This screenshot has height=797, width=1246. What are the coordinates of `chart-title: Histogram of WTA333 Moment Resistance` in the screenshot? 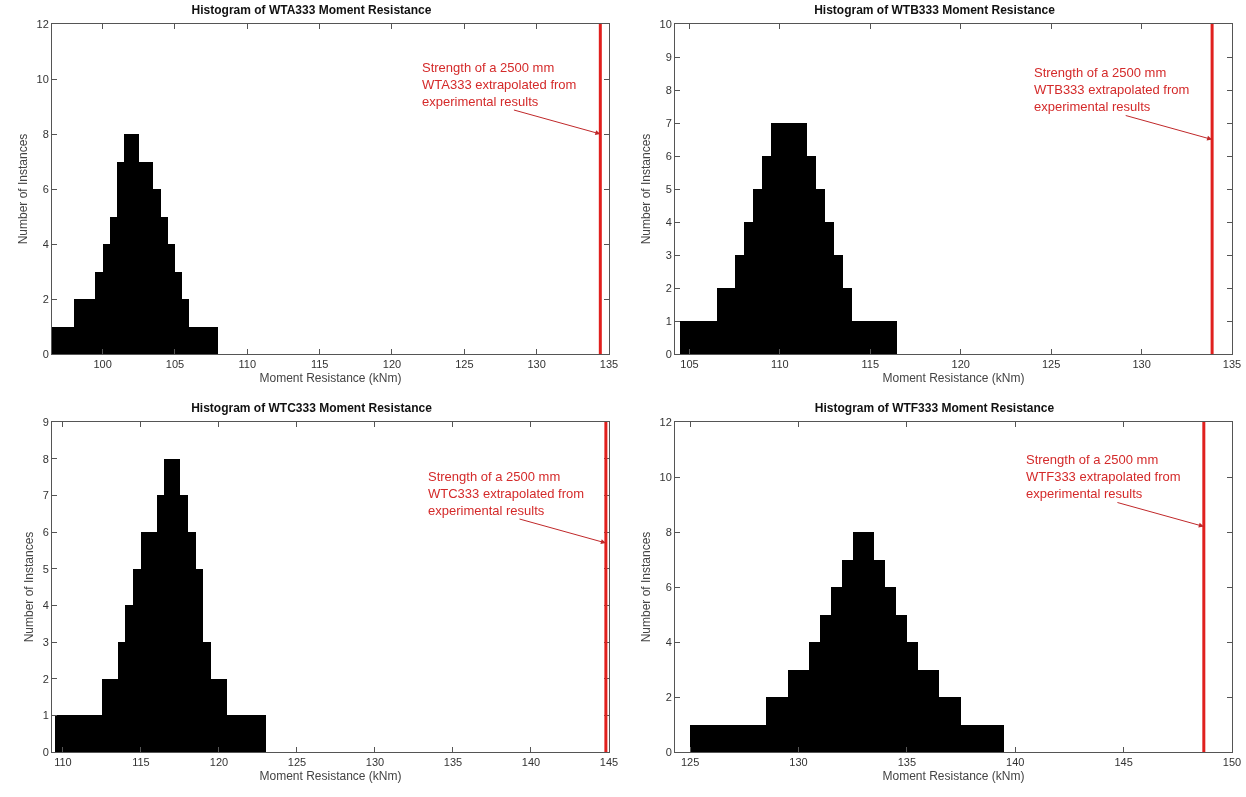 It's located at (311, 10).